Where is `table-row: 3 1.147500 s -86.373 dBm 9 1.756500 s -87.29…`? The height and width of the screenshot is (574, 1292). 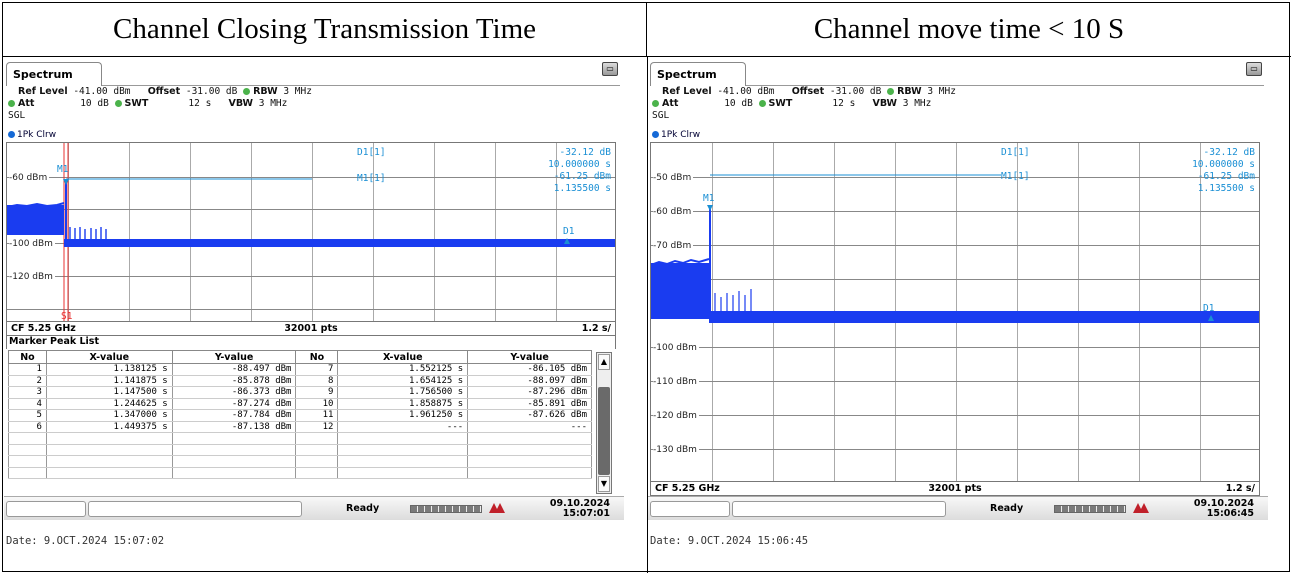 table-row: 3 1.147500 s -86.373 dBm 9 1.756500 s -87.29… is located at coordinates (300, 392).